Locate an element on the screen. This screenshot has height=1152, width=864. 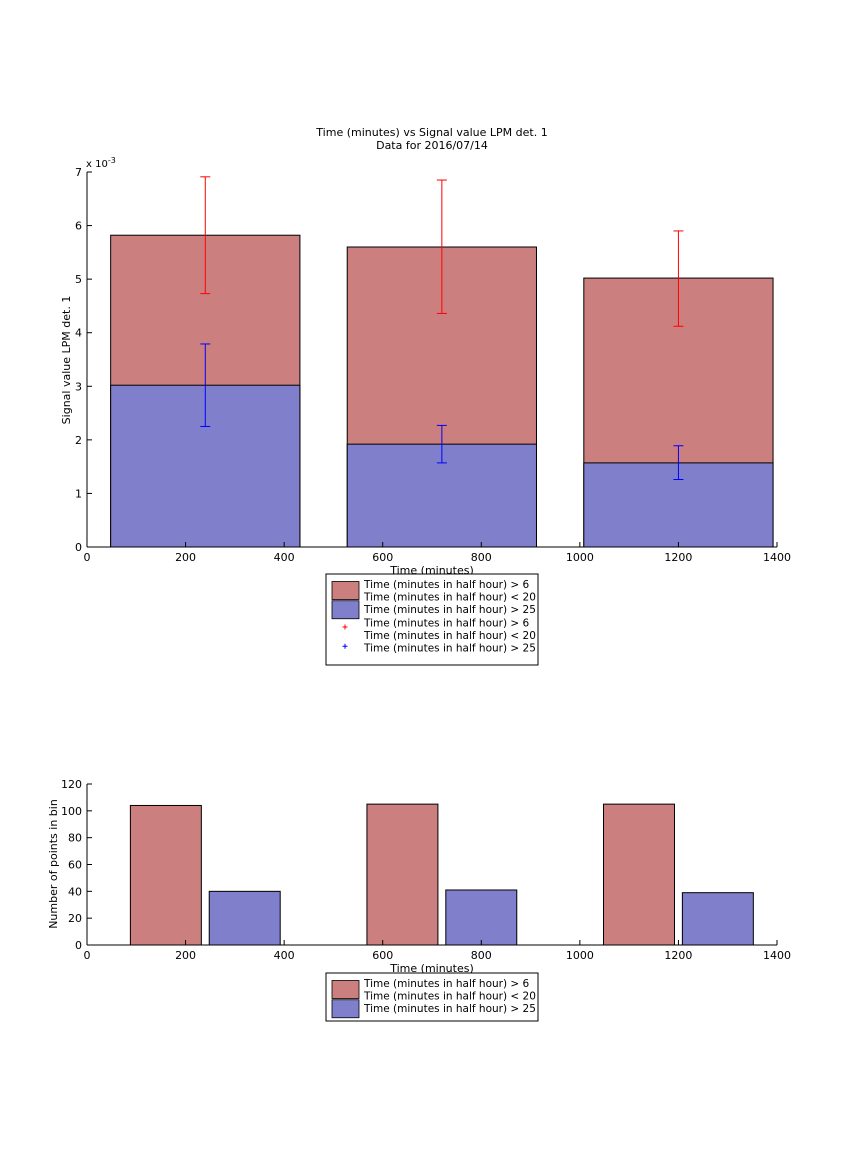
y-exponent-label: x 10-3 is located at coordinates (101, 163).